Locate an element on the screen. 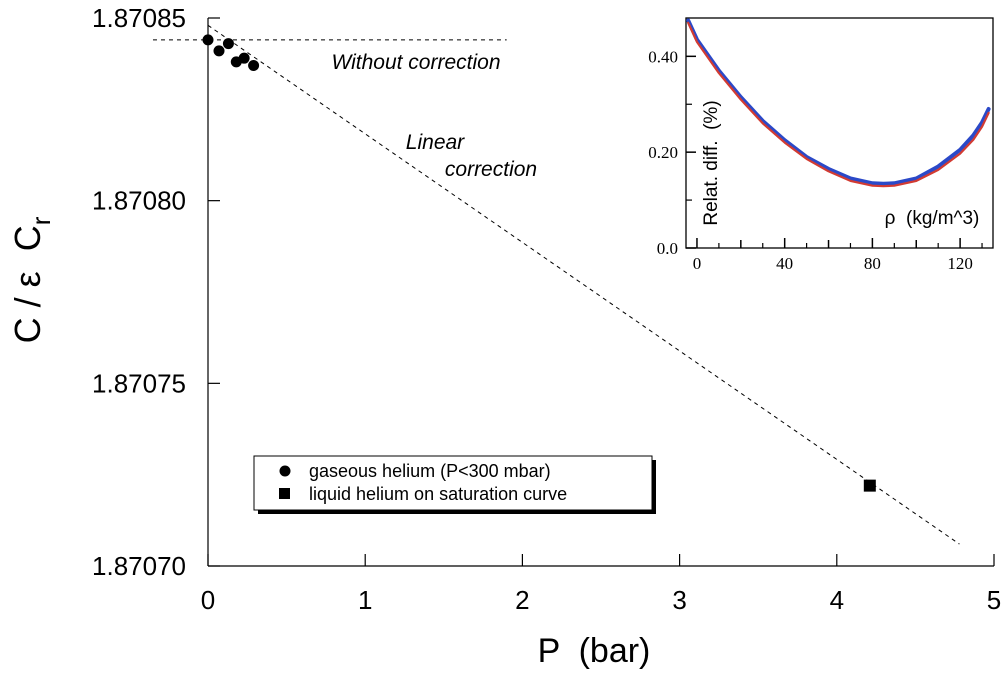 The width and height of the screenshot is (1008, 673). main-y-tick-label: 1.87075 is located at coordinates (139, 383).